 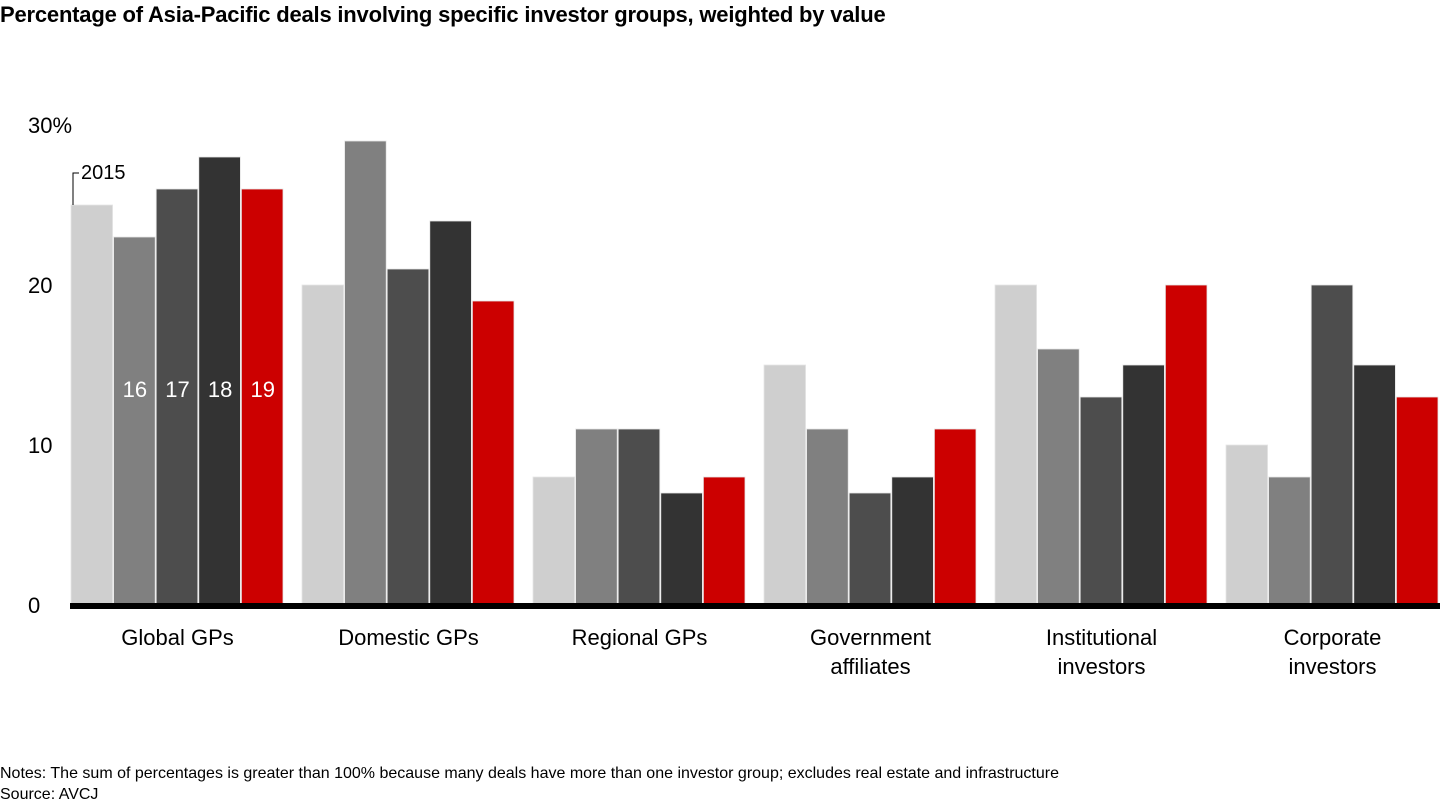 I want to click on x-tick-label: Global GPs, so click(x=177, y=637).